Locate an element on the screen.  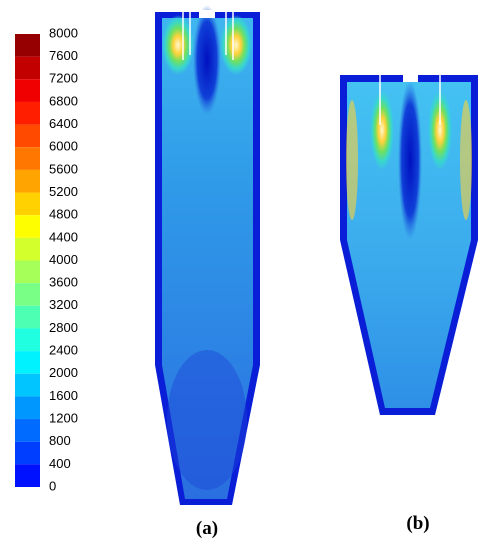
colorbar-tick-label: 4000 is located at coordinates (63, 259).